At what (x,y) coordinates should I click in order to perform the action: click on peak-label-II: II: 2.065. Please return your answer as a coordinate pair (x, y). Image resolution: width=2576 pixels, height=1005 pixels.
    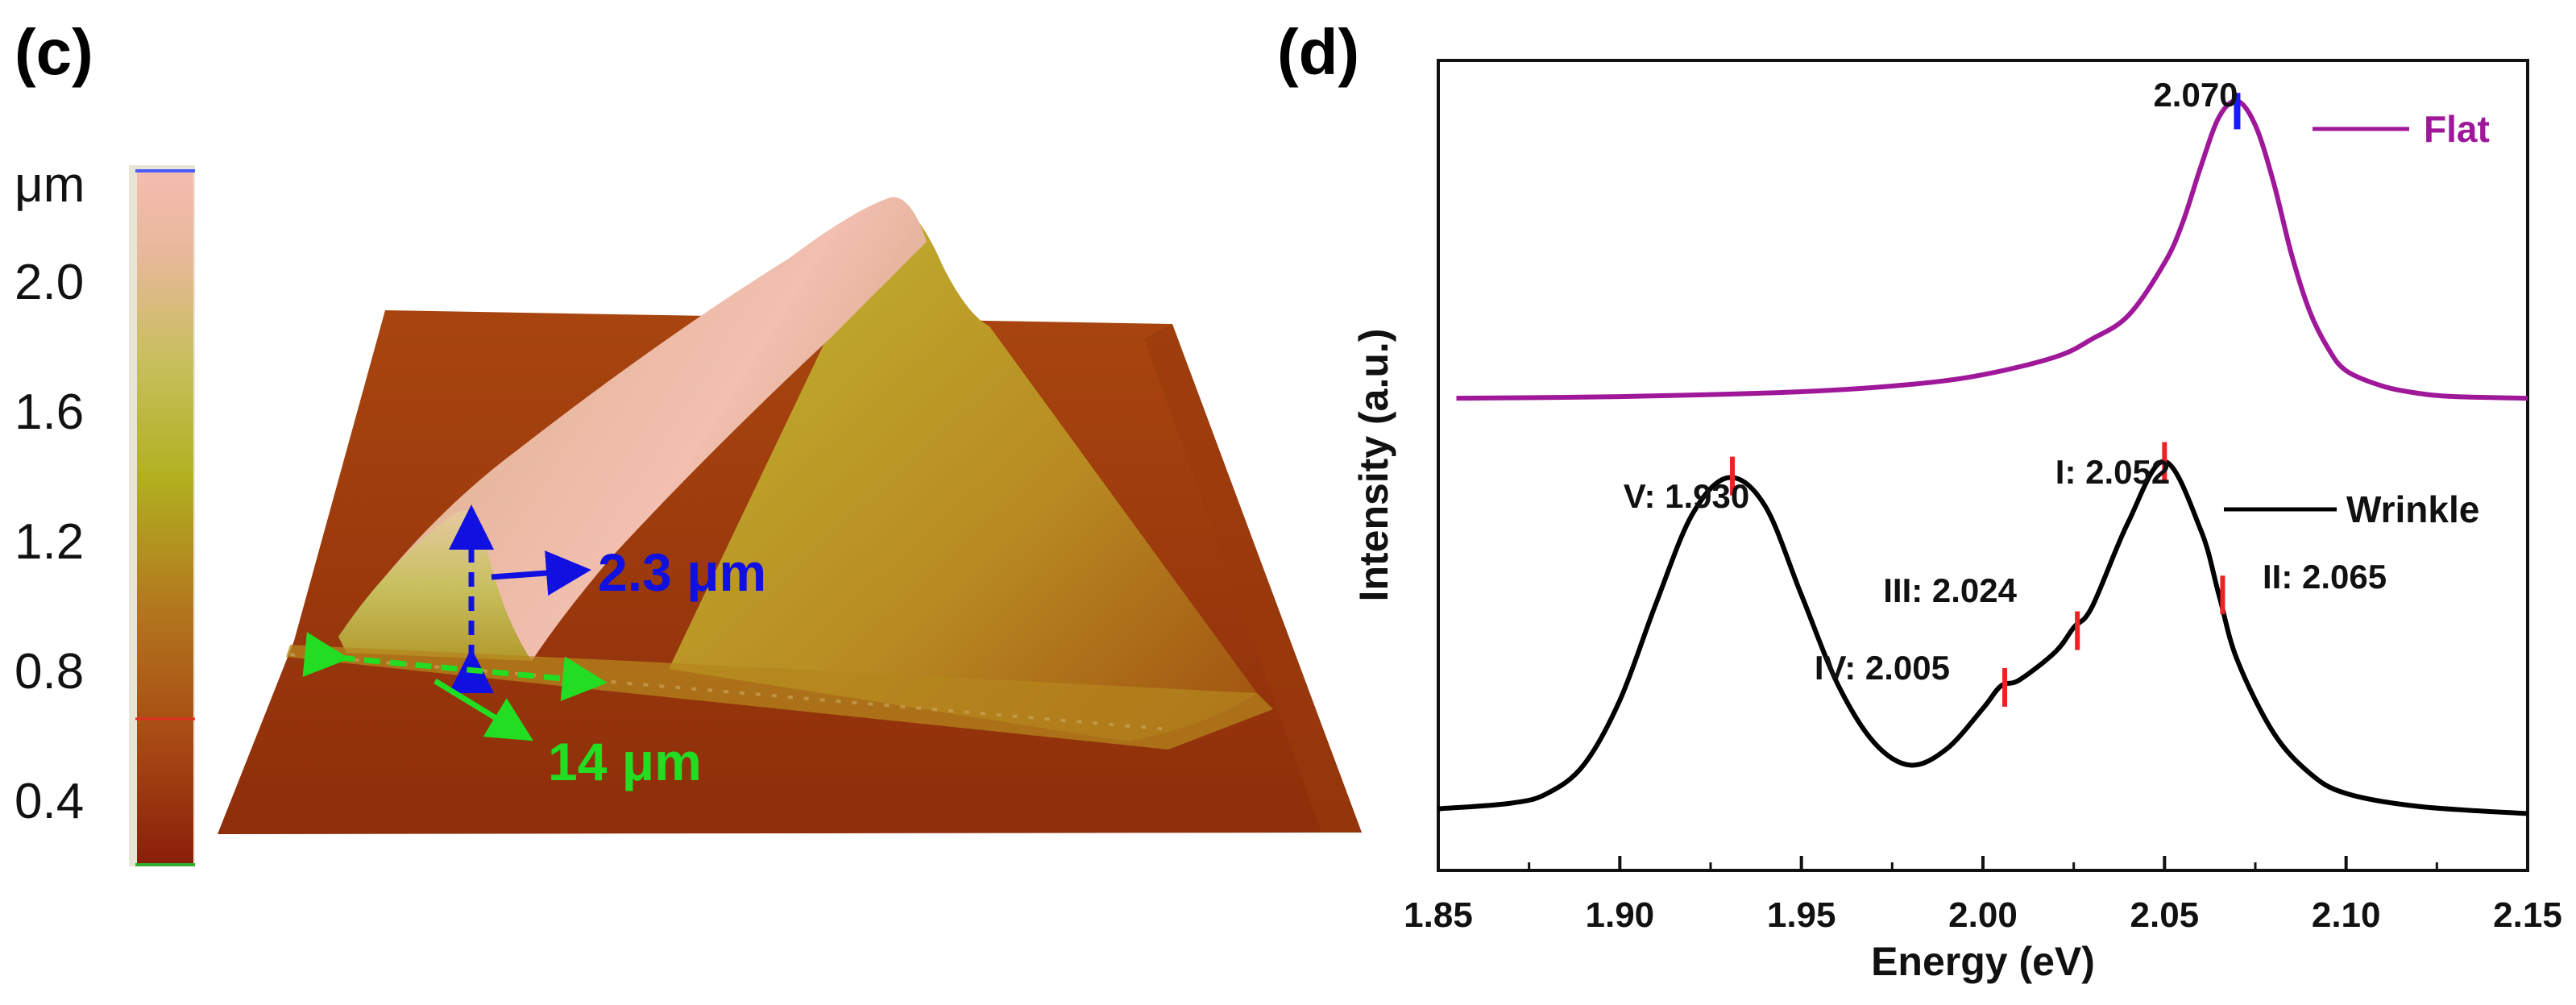
    Looking at the image, I should click on (2325, 577).